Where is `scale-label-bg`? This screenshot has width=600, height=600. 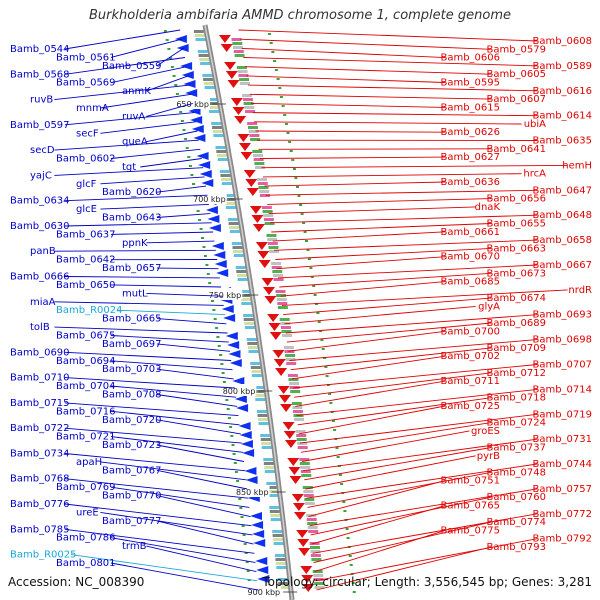
scale-label-bg is located at coordinates (188, 103).